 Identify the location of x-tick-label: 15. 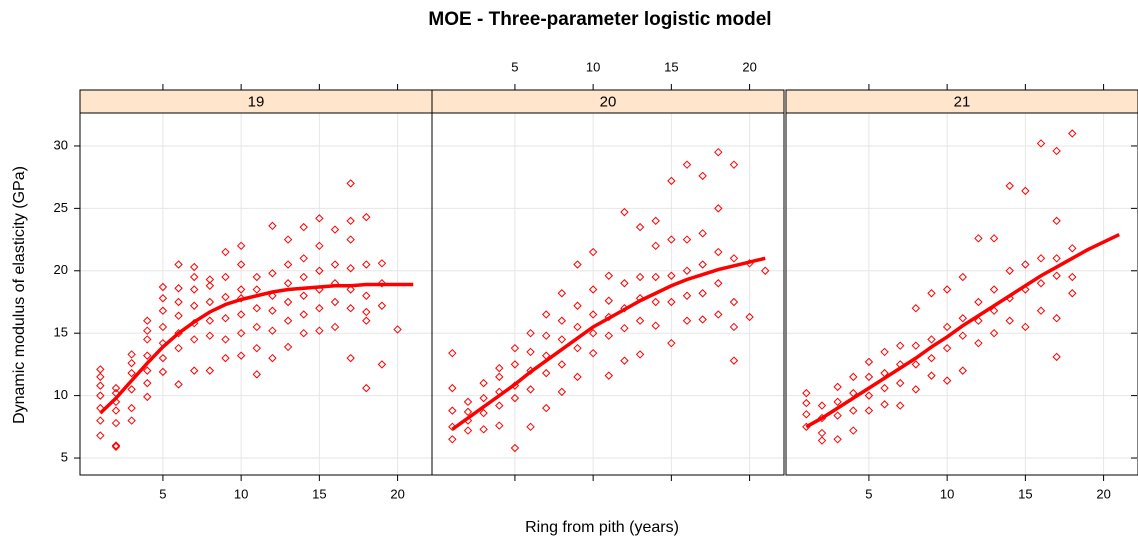
(1025, 493).